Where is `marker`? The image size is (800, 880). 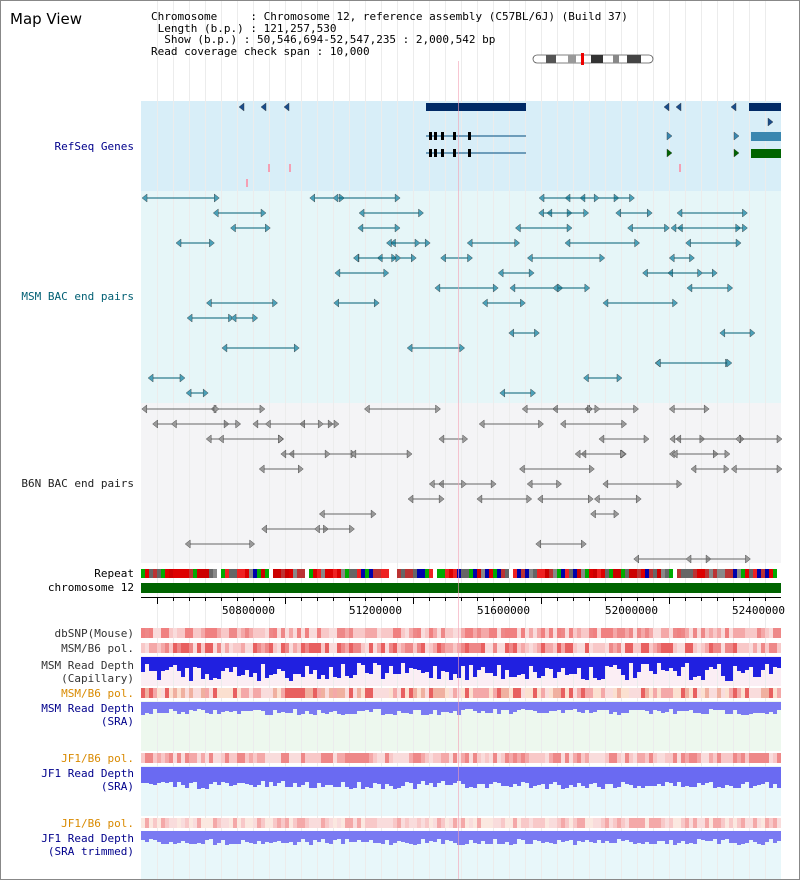 marker is located at coordinates (269, 168).